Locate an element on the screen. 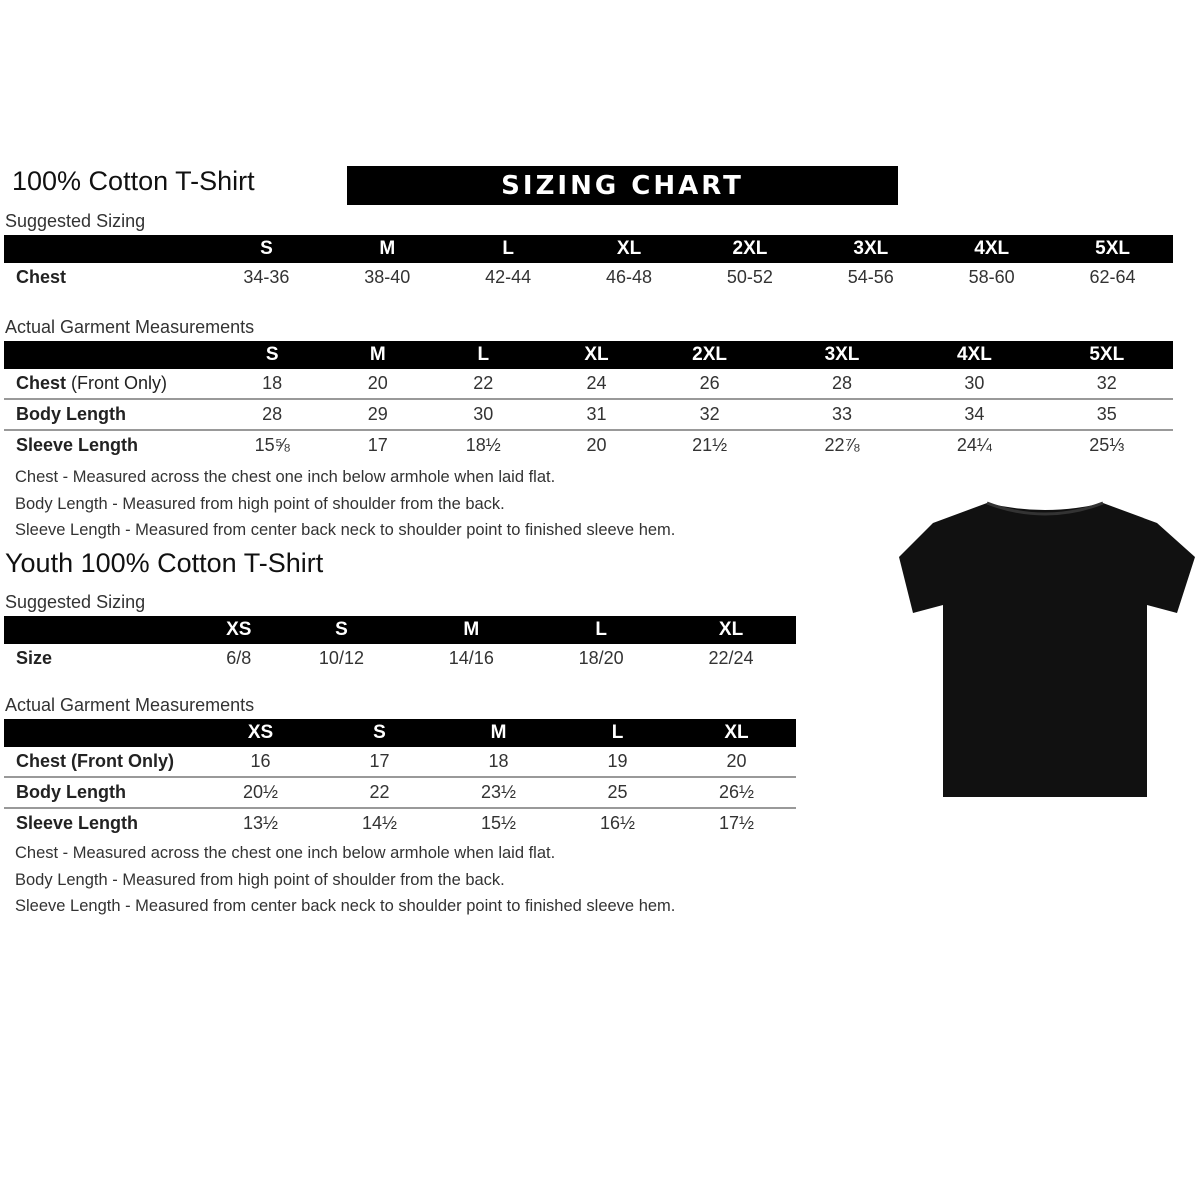 The image size is (1200, 1200). table-cell: 22/24 is located at coordinates (731, 658).